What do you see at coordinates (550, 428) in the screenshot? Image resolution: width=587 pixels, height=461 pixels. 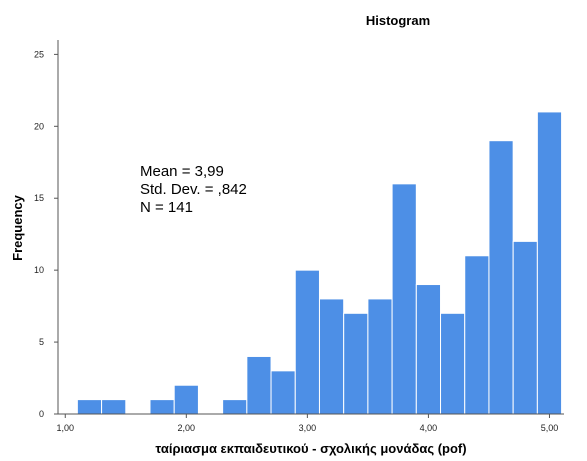 I see `x-tick-label: 5,00` at bounding box center [550, 428].